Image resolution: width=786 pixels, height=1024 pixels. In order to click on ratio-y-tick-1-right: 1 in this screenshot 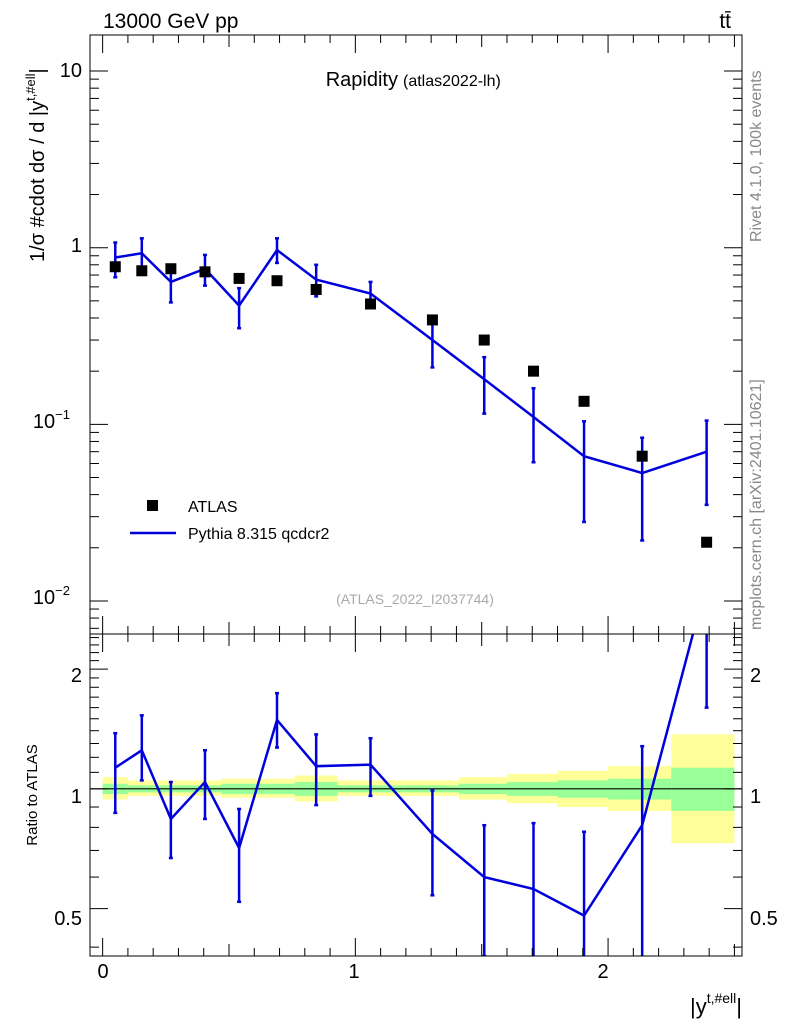, I will do `click(755, 797)`.